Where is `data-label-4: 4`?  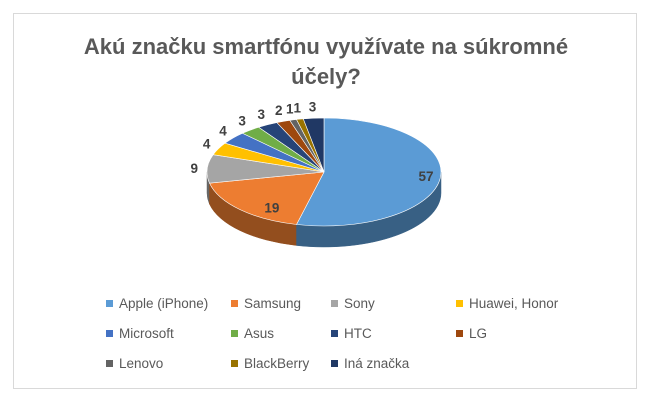 data-label-4: 4 is located at coordinates (223, 130).